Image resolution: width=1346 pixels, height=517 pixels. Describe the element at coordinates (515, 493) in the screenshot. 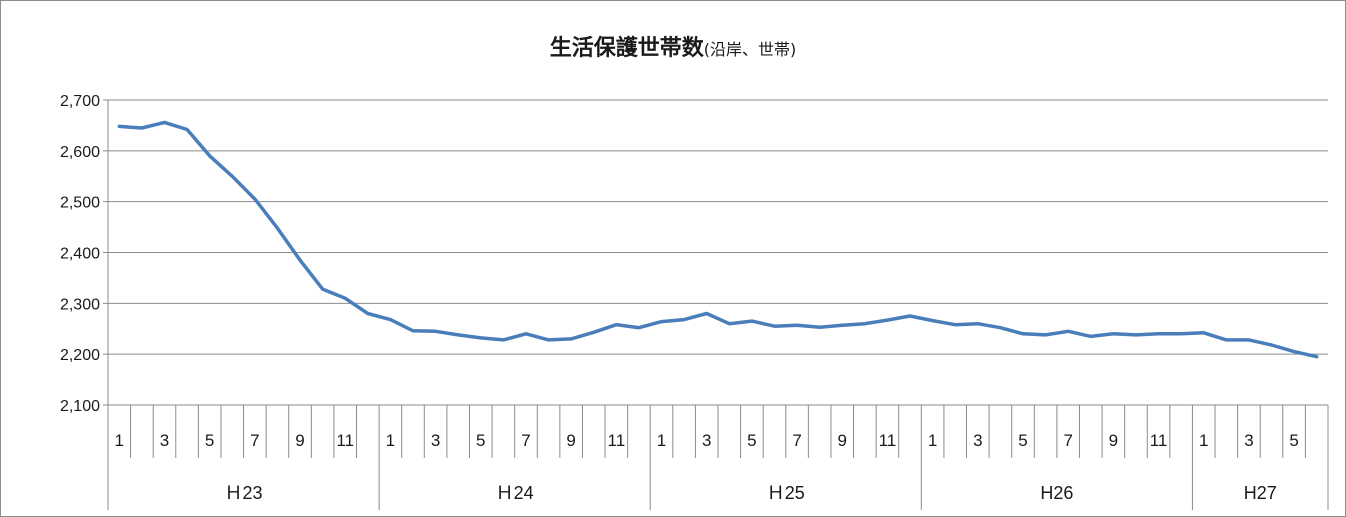

I see `x-group-label: Ｈ24` at that location.